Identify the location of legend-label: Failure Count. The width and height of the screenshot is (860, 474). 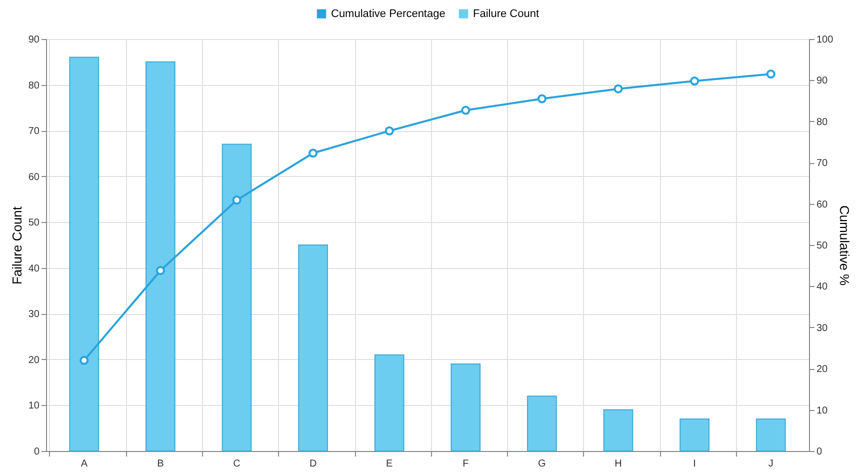
(506, 14).